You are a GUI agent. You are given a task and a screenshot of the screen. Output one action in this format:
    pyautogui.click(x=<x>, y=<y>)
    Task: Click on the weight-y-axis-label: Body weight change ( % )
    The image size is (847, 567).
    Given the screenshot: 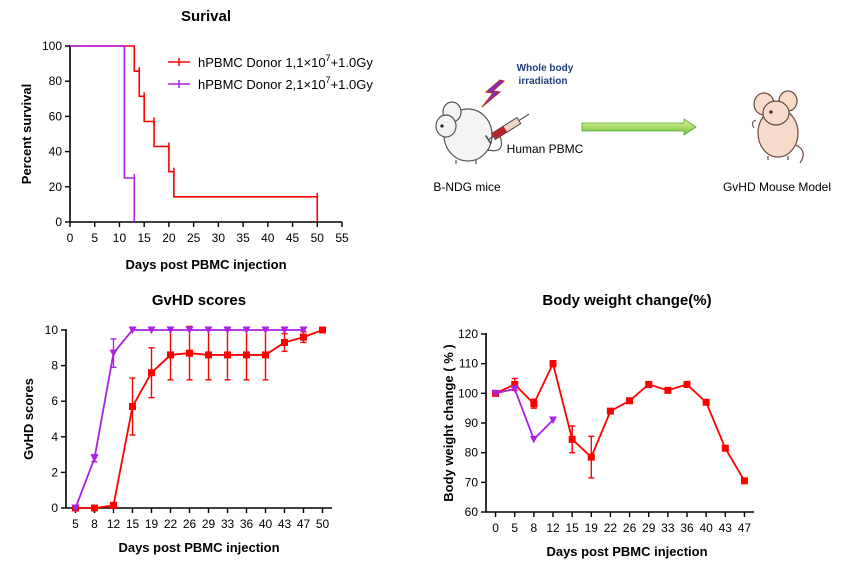 What is the action you would take?
    pyautogui.click(x=448, y=422)
    